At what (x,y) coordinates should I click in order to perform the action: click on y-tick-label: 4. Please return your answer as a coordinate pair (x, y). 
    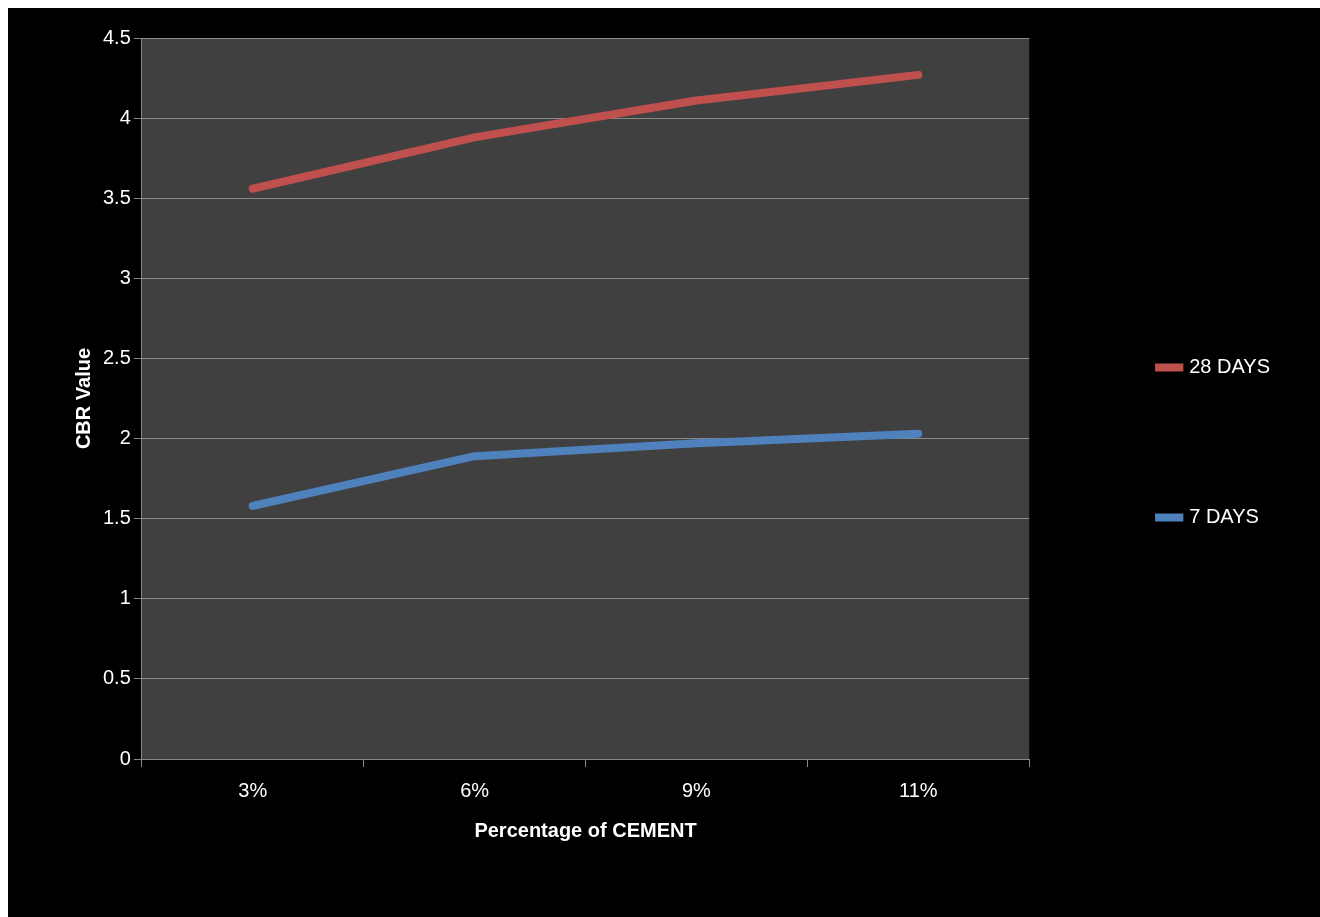
    Looking at the image, I should click on (125, 116).